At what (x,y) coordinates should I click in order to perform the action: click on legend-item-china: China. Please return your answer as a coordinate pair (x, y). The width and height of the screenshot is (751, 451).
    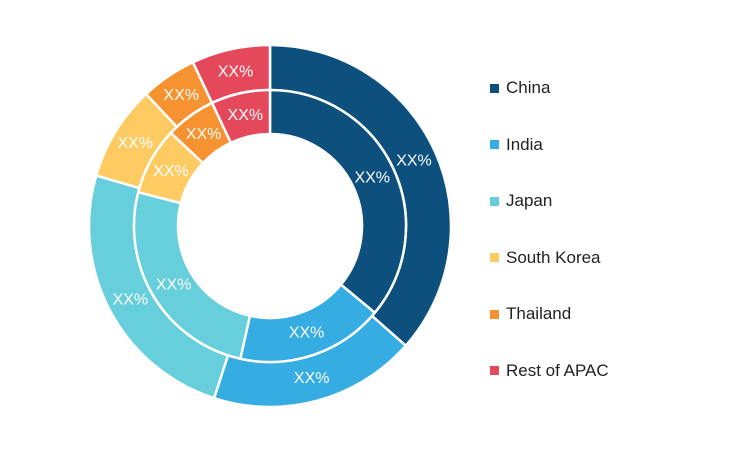
    Looking at the image, I should click on (549, 88).